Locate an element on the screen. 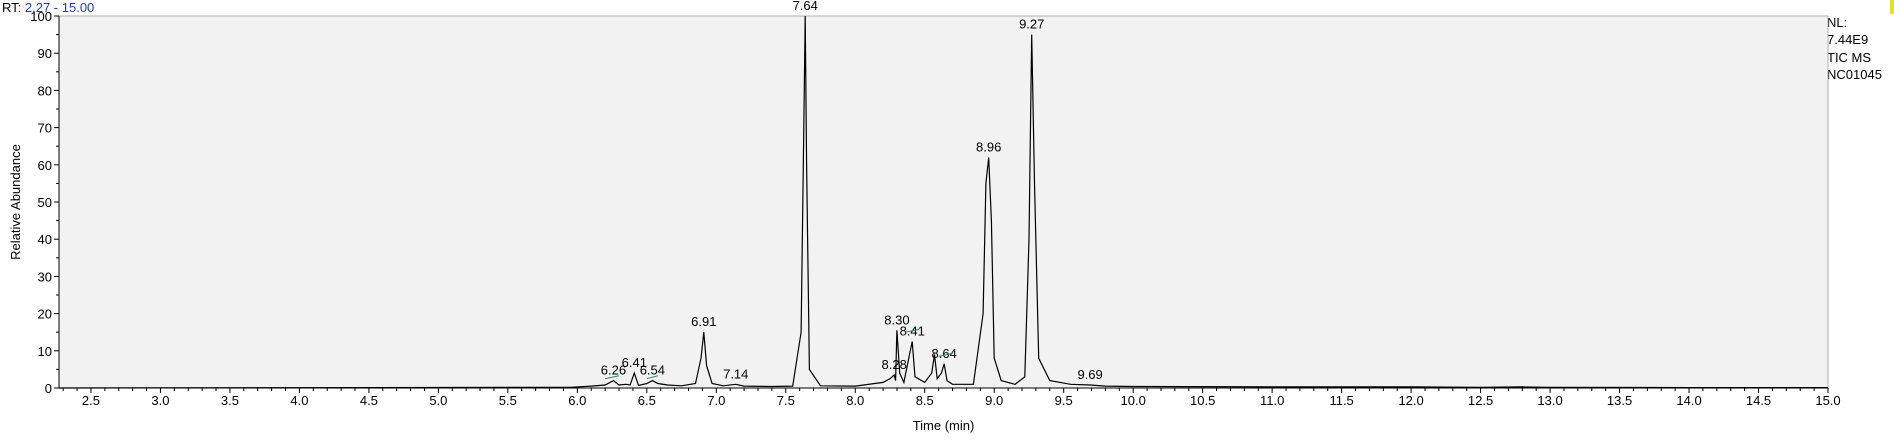 Image resolution: width=1894 pixels, height=440 pixels. sample-name: NC01045 is located at coordinates (1854, 74).